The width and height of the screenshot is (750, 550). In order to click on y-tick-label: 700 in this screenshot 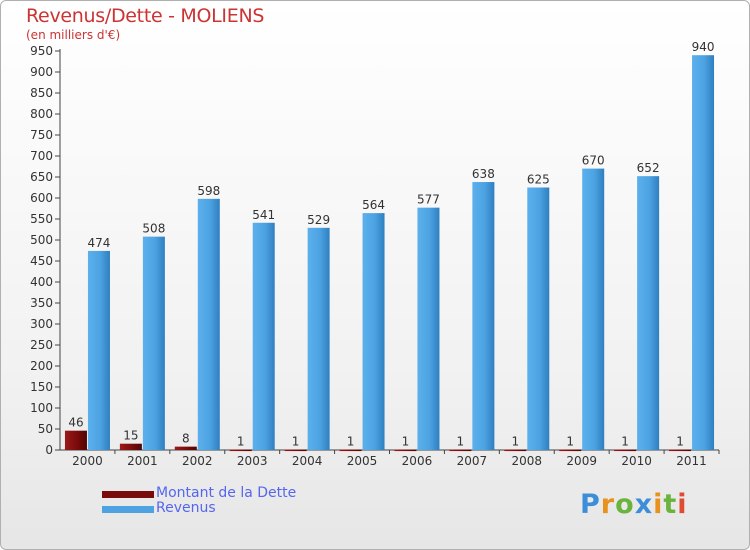, I will do `click(41, 156)`.